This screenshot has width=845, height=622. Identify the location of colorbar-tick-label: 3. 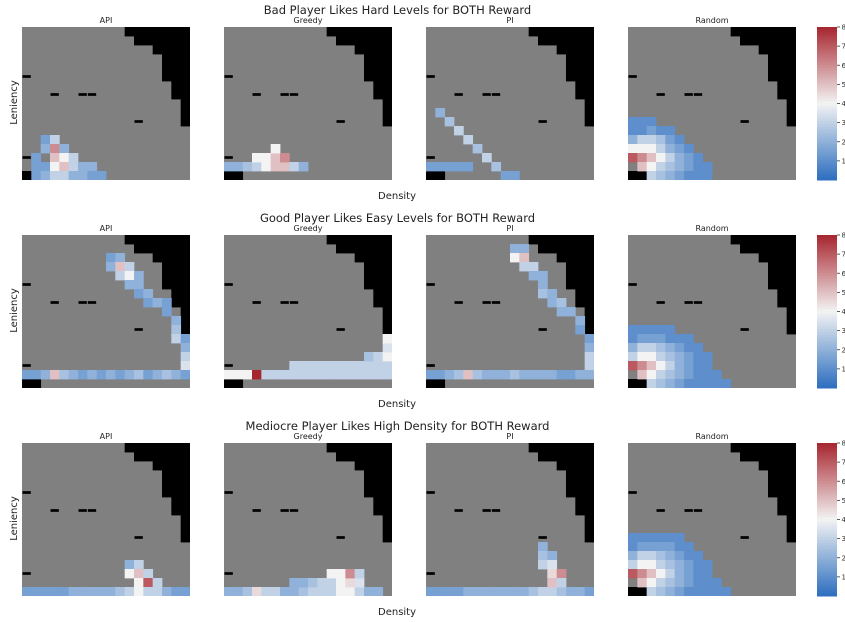
(843, 331).